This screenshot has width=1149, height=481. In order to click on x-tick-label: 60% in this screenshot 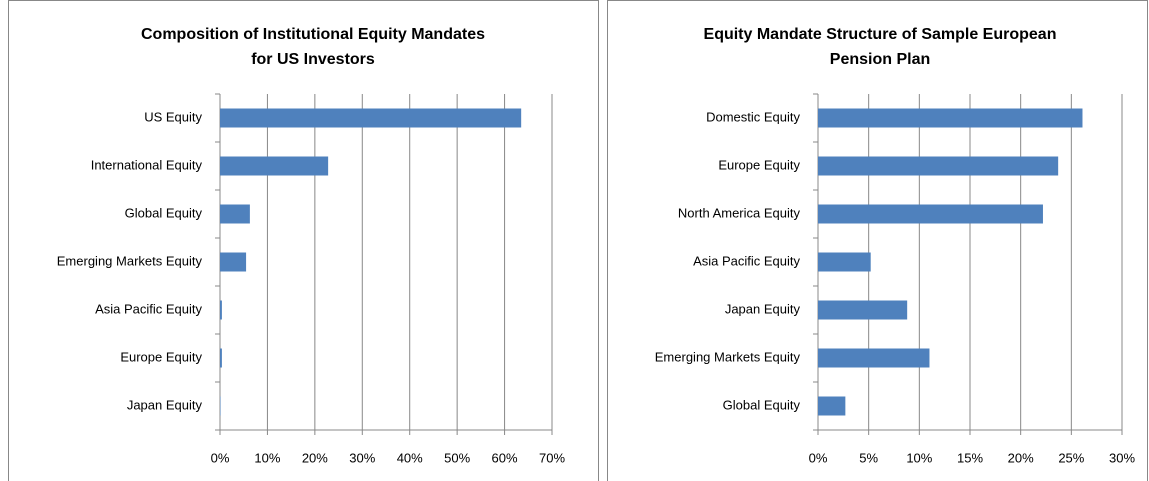, I will do `click(505, 457)`.